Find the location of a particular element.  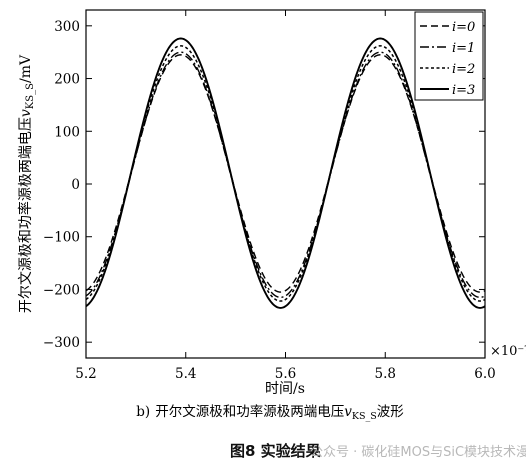

x-tick-label: 5.6 is located at coordinates (285, 374).